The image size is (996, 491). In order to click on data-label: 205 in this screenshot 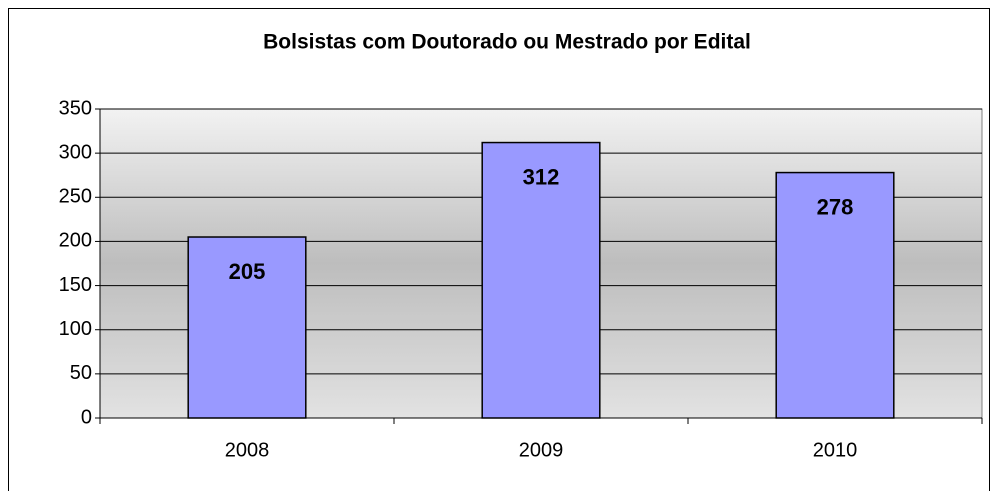, I will do `click(247, 271)`.